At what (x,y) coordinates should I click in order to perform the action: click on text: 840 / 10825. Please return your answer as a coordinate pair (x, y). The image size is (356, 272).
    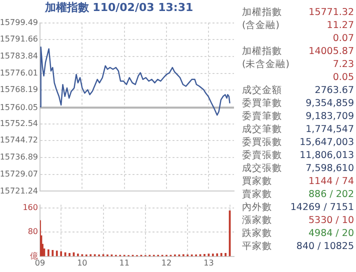
    Looking at the image, I should click on (325, 246).